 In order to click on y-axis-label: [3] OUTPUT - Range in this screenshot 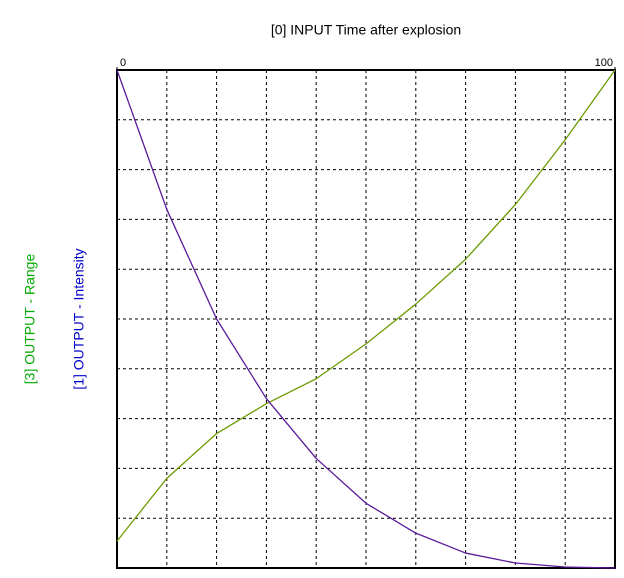, I will do `click(30, 319)`.